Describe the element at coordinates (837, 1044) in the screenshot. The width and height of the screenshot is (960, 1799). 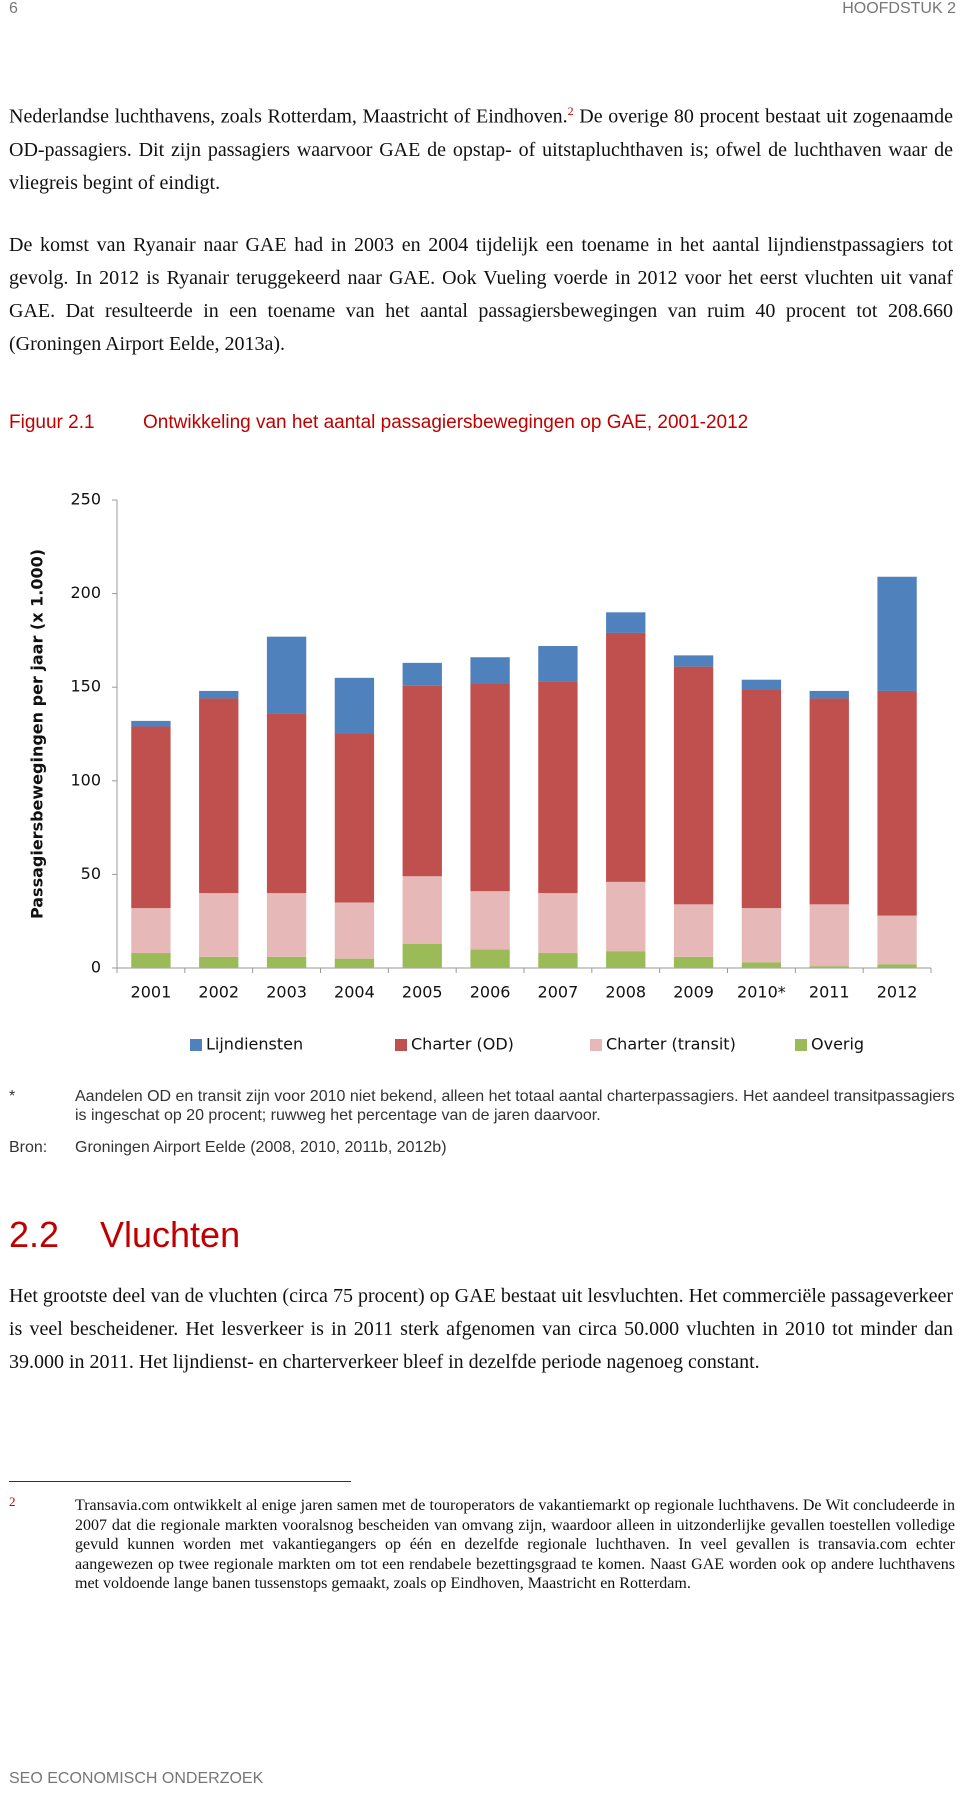
I see `legend-label: Overig` at that location.